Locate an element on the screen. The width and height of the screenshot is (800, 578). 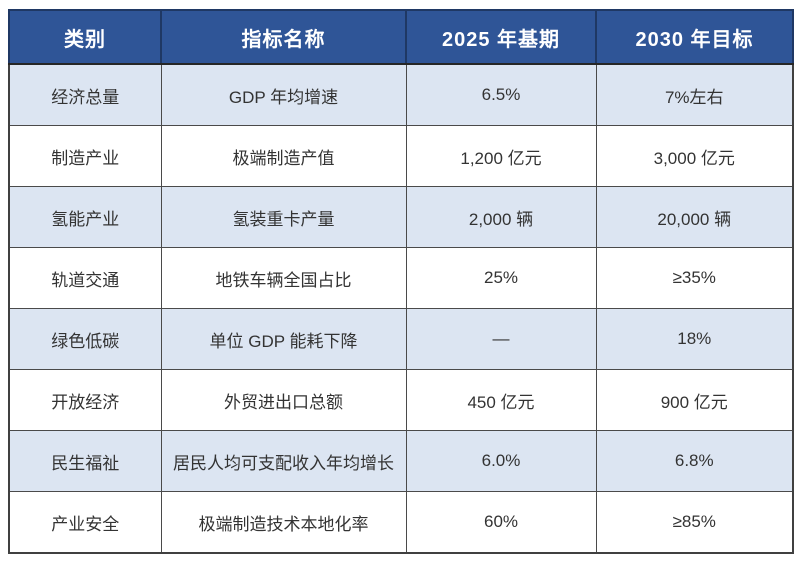
cell-category: 产业安全 is located at coordinates (85, 522).